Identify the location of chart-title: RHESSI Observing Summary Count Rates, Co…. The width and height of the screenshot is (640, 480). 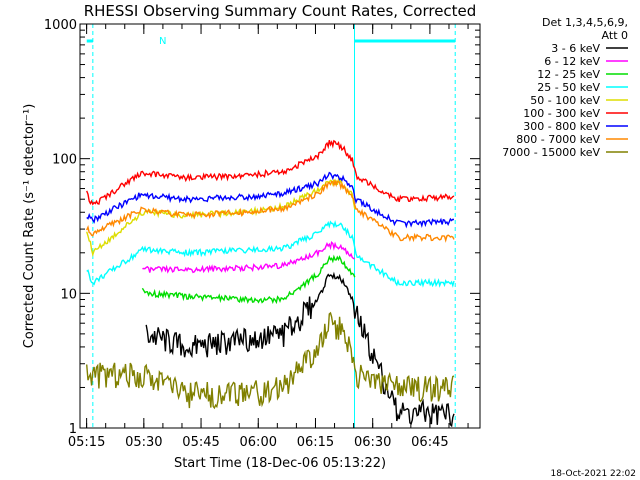
(280, 11).